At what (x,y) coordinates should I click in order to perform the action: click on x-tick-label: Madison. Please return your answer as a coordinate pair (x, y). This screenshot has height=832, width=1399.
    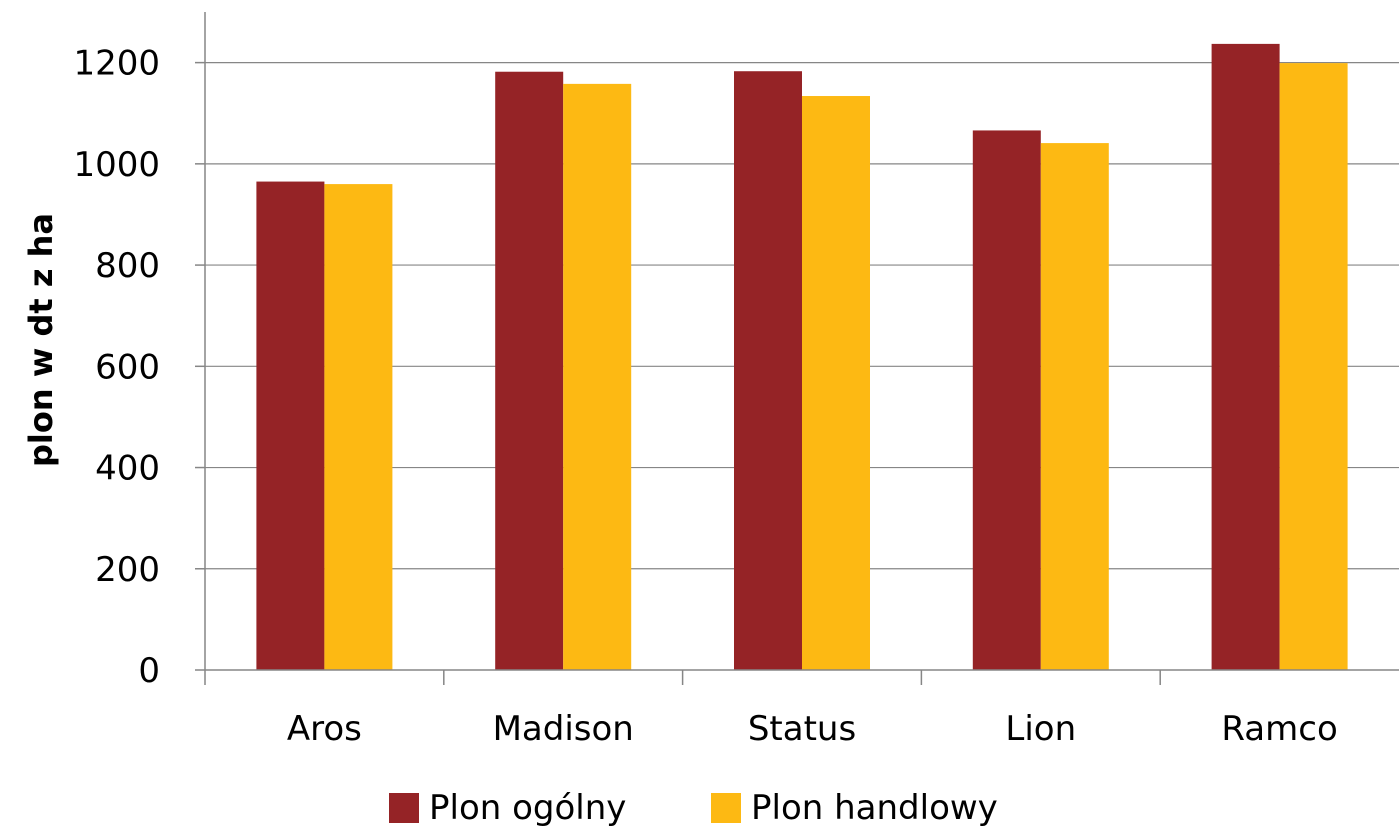
    Looking at the image, I should click on (563, 729).